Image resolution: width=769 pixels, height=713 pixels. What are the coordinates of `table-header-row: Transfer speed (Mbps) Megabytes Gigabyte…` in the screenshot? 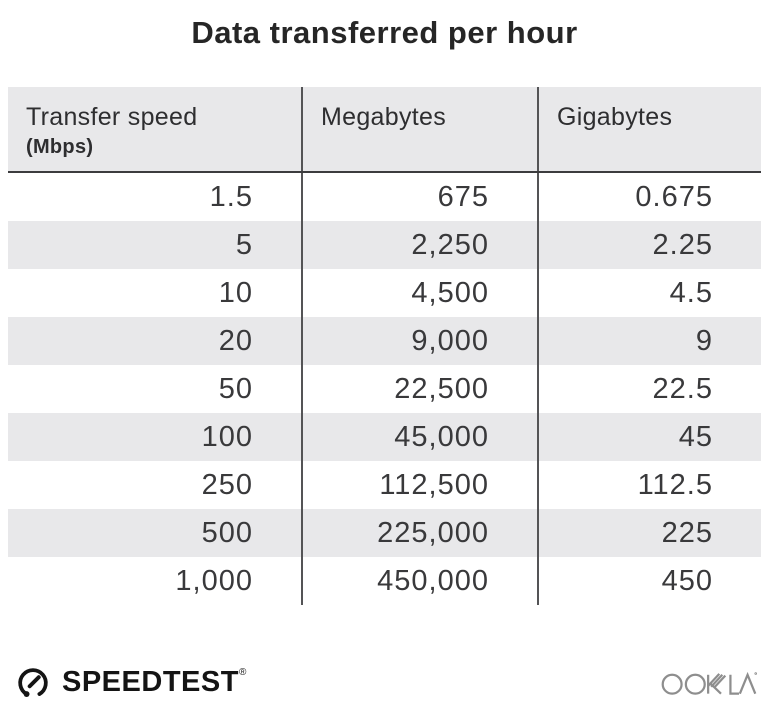 It's located at (384, 130).